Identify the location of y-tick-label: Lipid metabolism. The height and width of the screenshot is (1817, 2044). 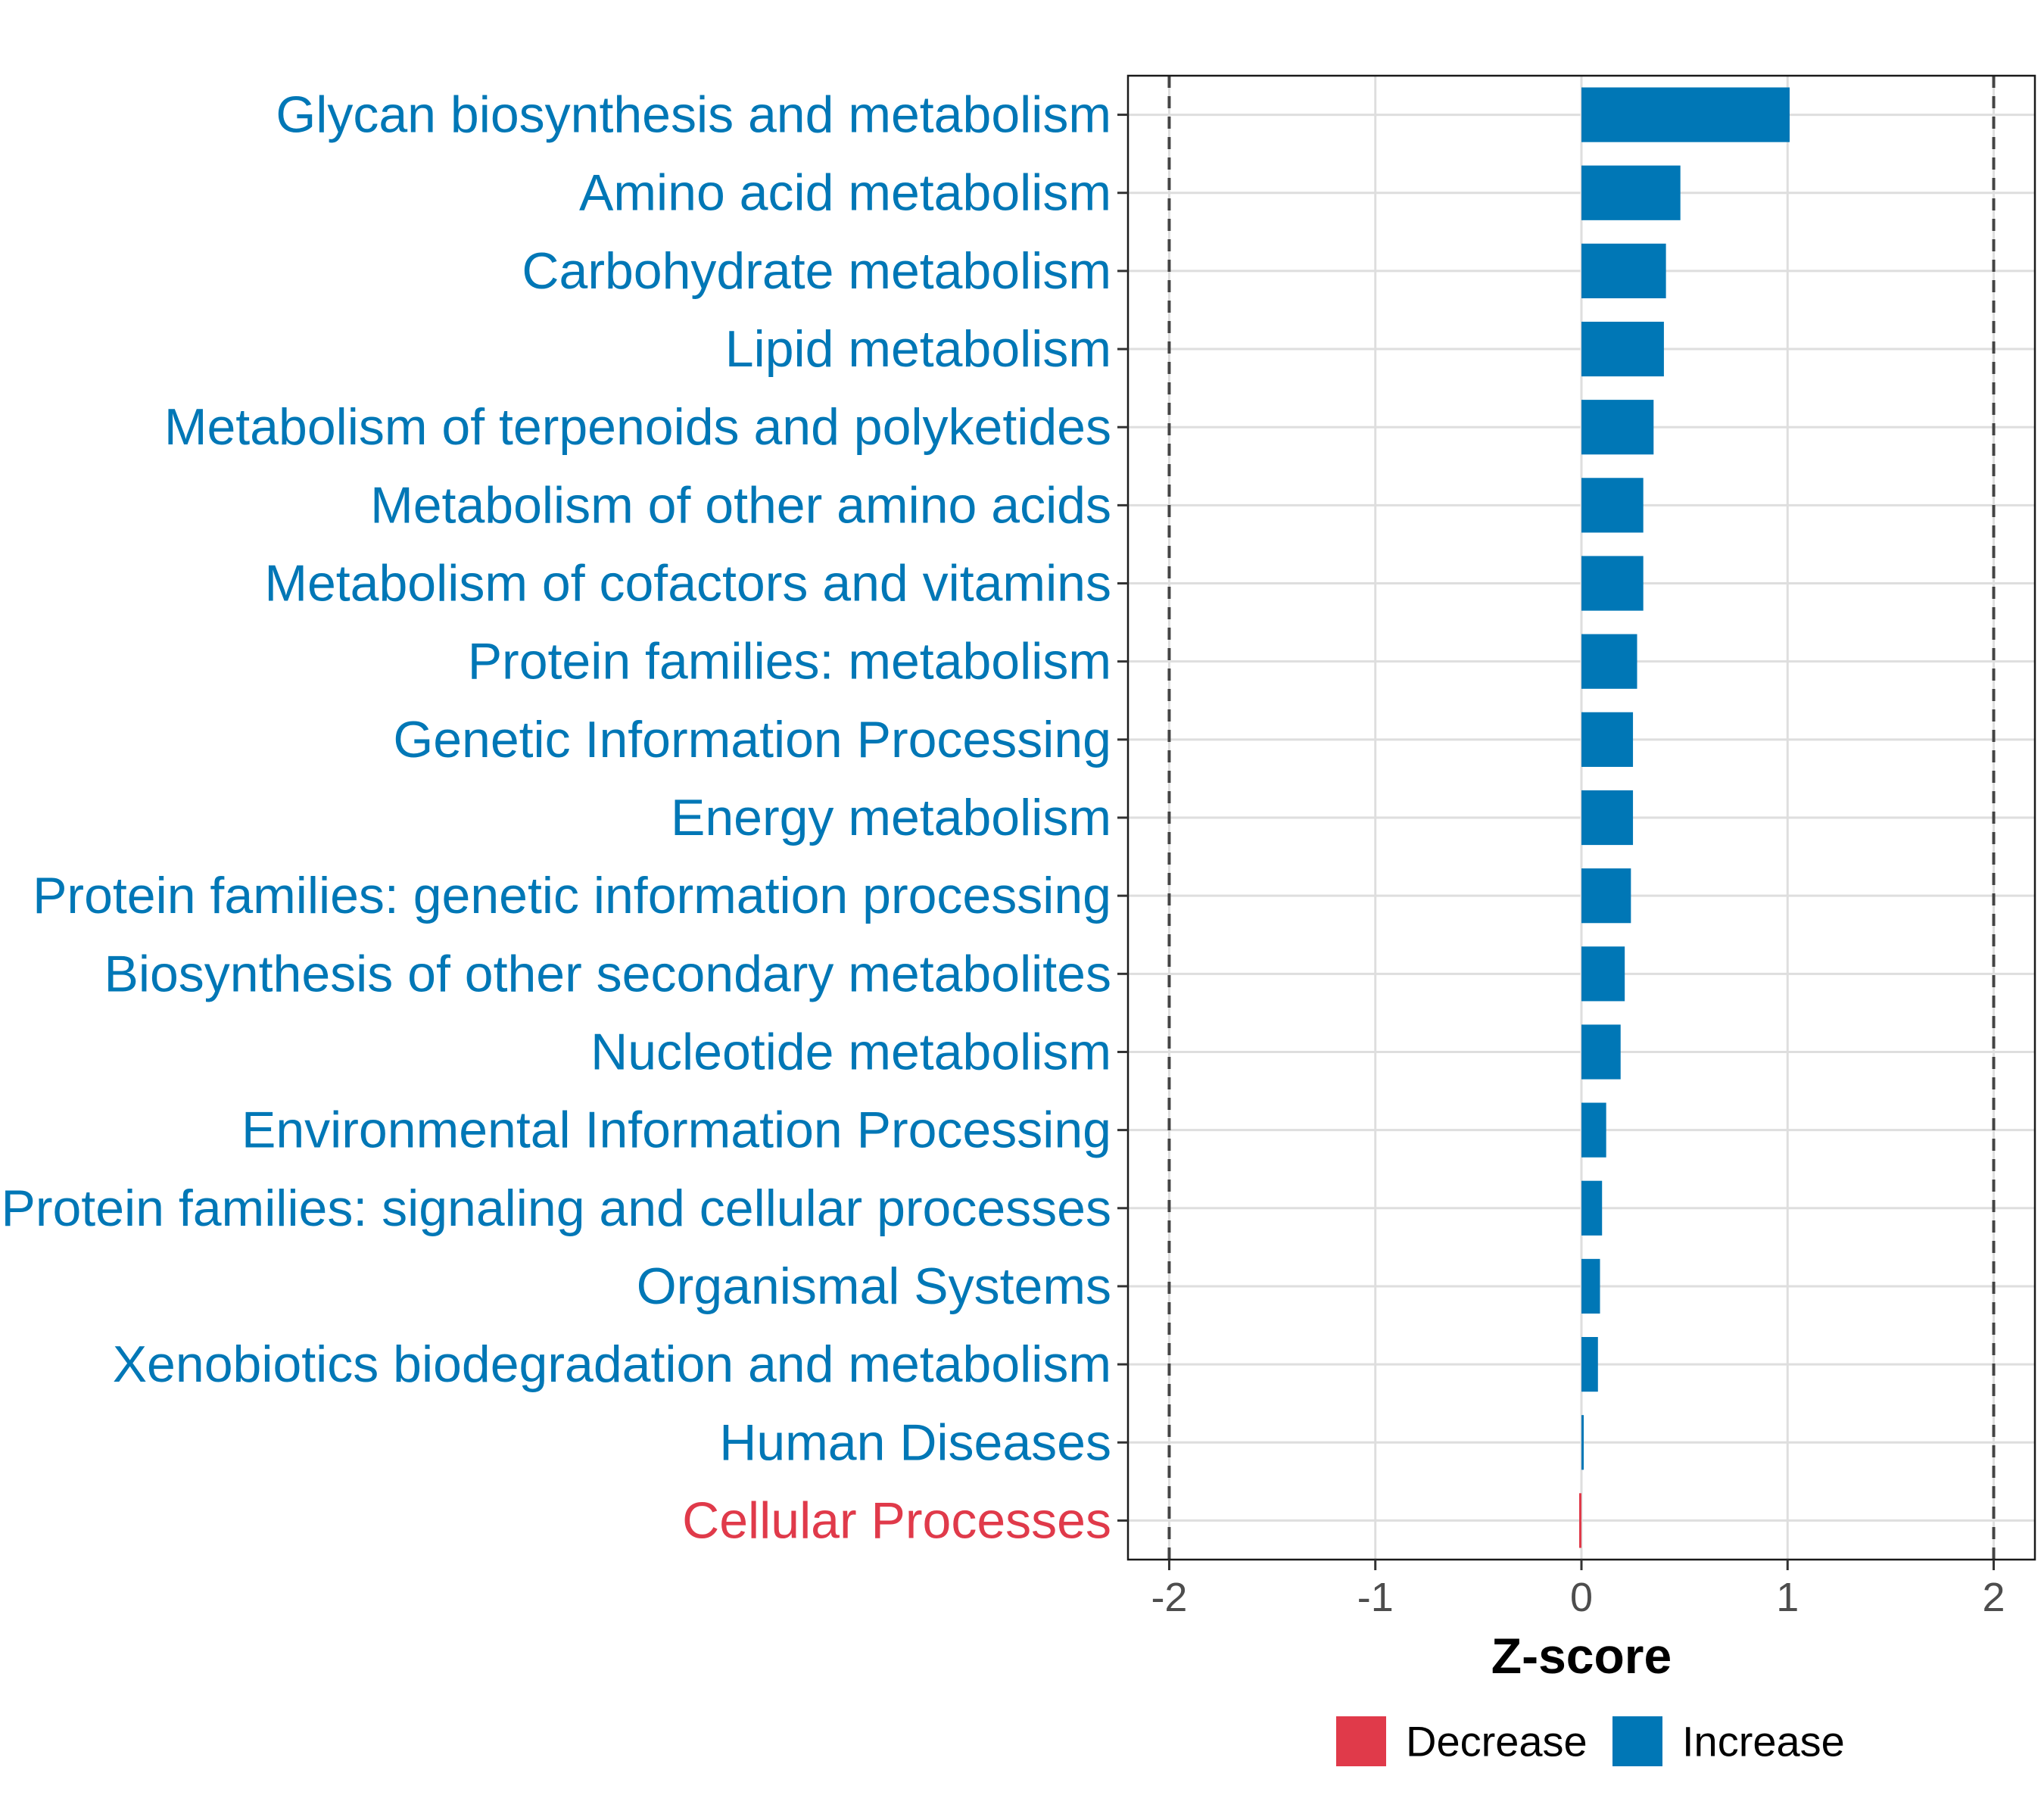
(918, 349).